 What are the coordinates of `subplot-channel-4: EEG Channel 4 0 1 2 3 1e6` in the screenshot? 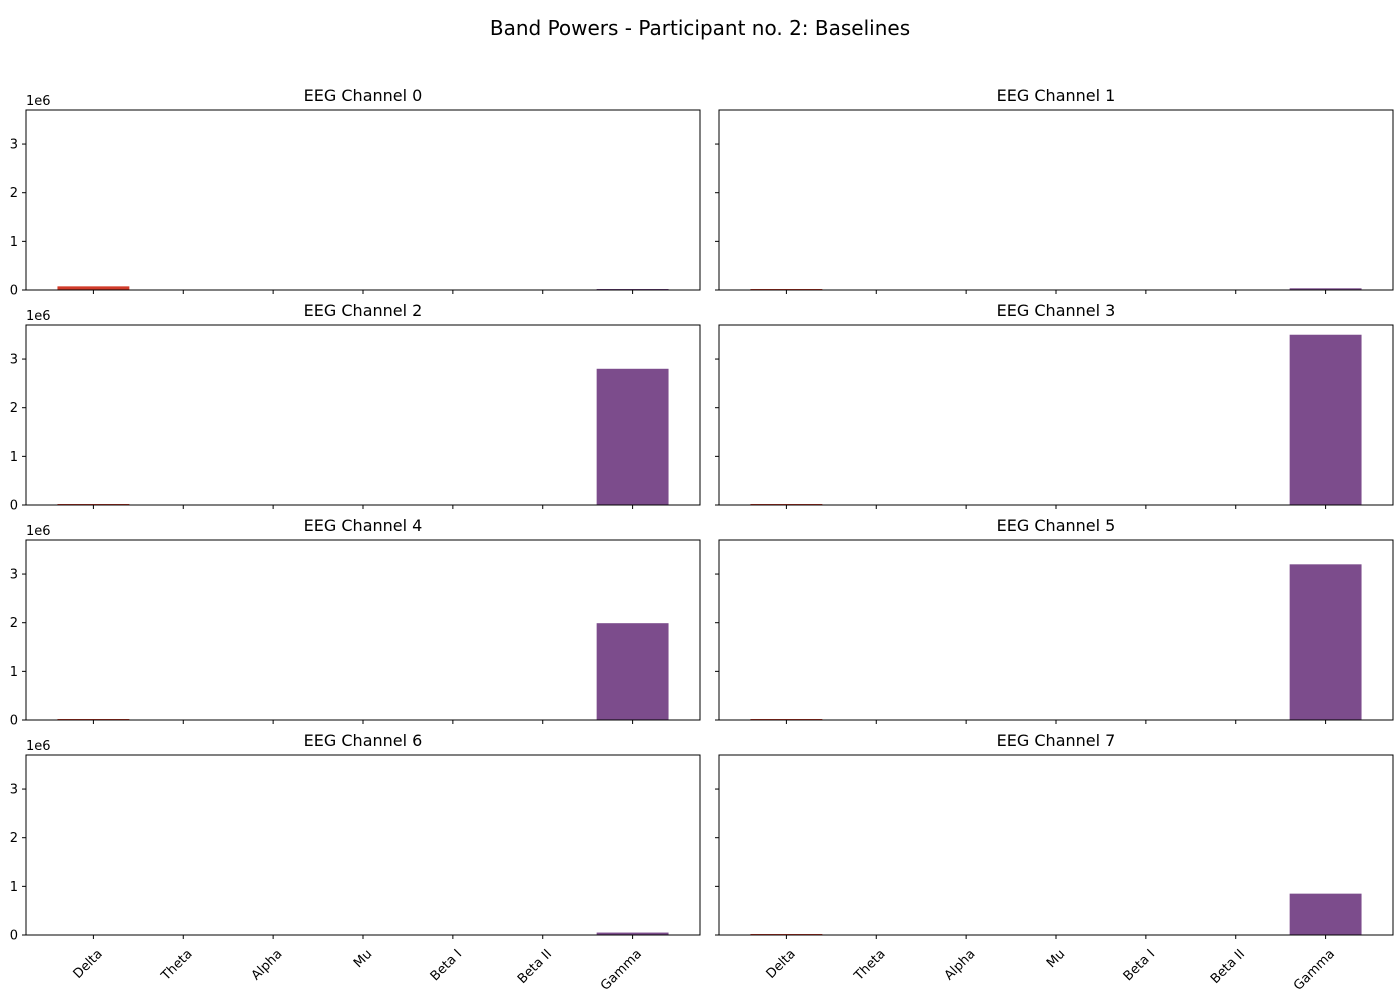 It's located at (355, 622).